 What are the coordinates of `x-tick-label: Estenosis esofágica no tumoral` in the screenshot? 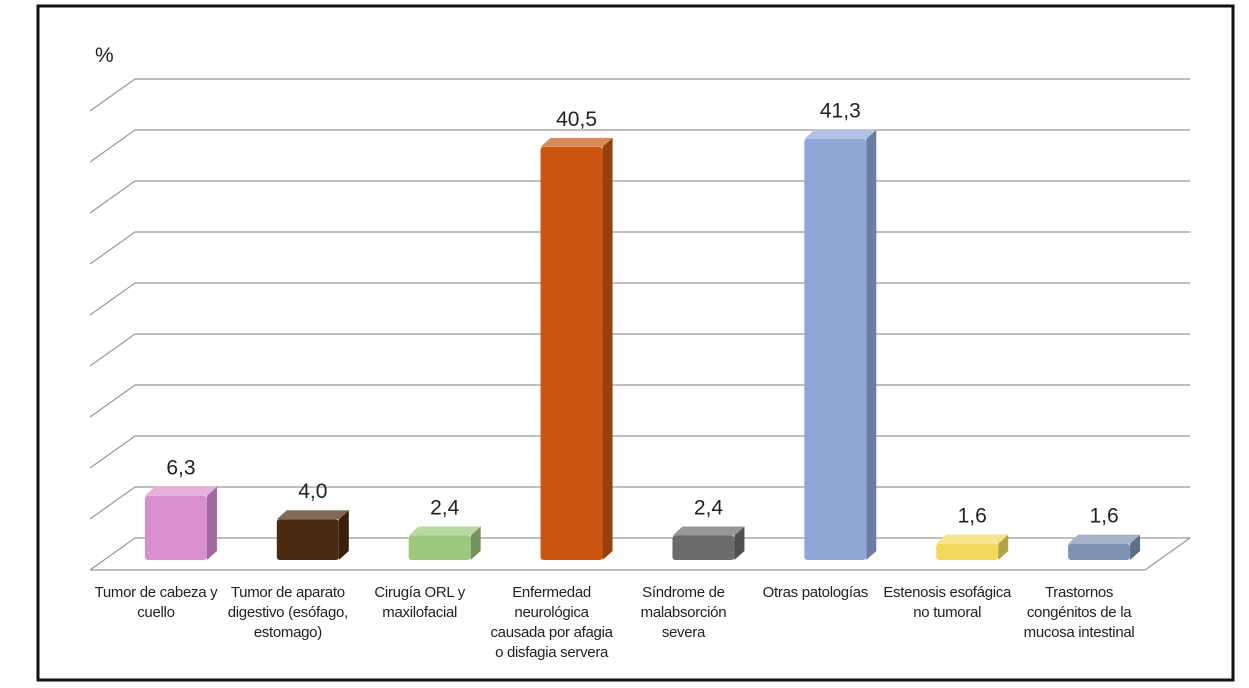 It's located at (947, 602).